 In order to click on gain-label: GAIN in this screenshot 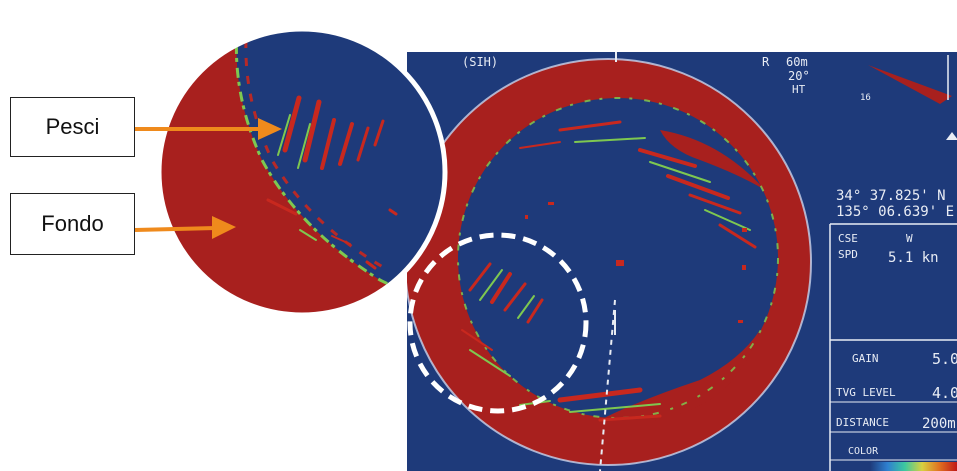, I will do `click(865, 358)`.